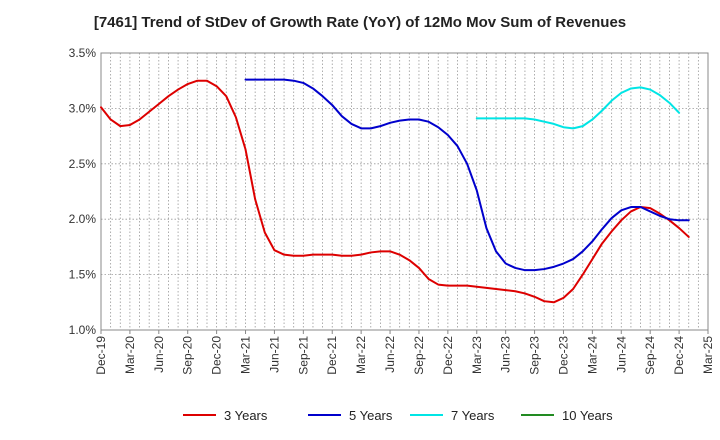  Describe the element at coordinates (246, 415) in the screenshot. I see `legend-label-3-years: 3 Years` at that location.